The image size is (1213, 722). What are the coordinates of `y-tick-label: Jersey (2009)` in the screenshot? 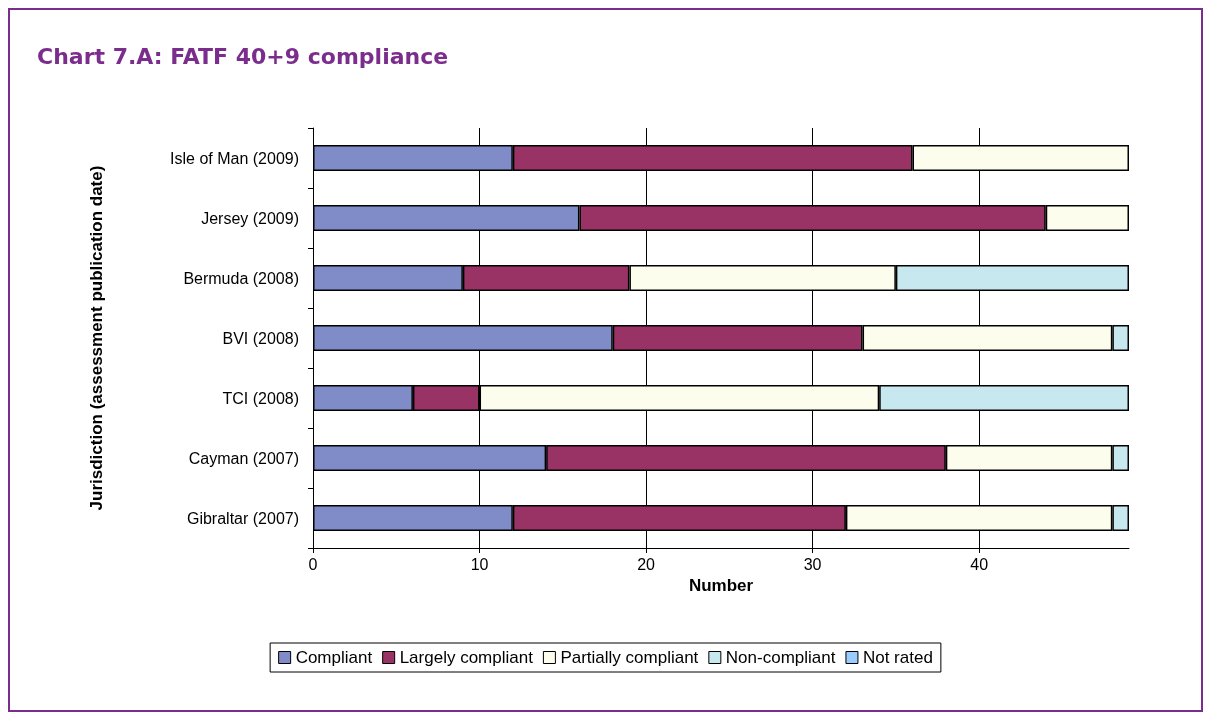 It's located at (250, 218).